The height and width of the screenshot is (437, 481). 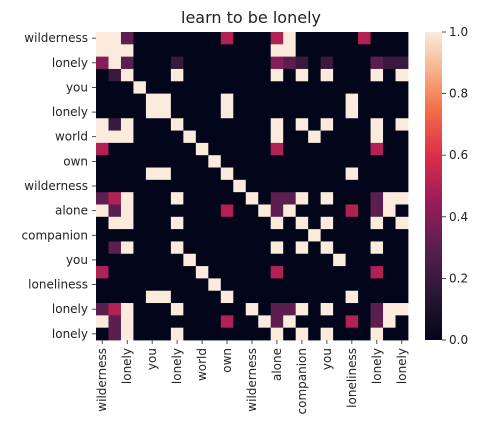 I want to click on y-tick-label: own, so click(x=75, y=161).